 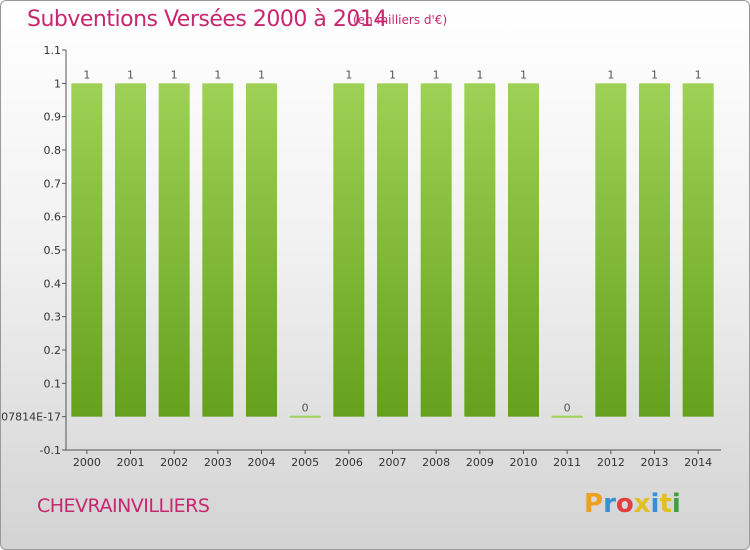 I want to click on proxiti-logo: Proxiti, so click(x=632, y=504).